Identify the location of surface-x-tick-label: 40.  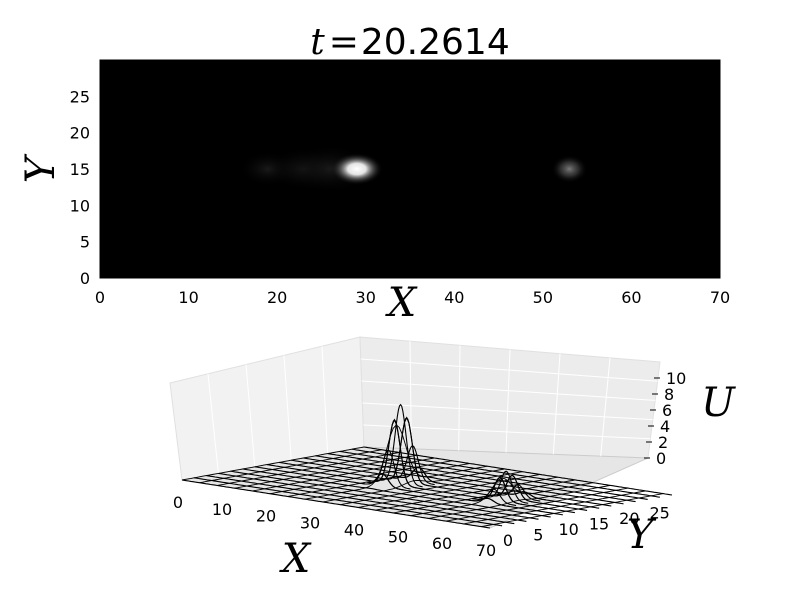
(354, 529).